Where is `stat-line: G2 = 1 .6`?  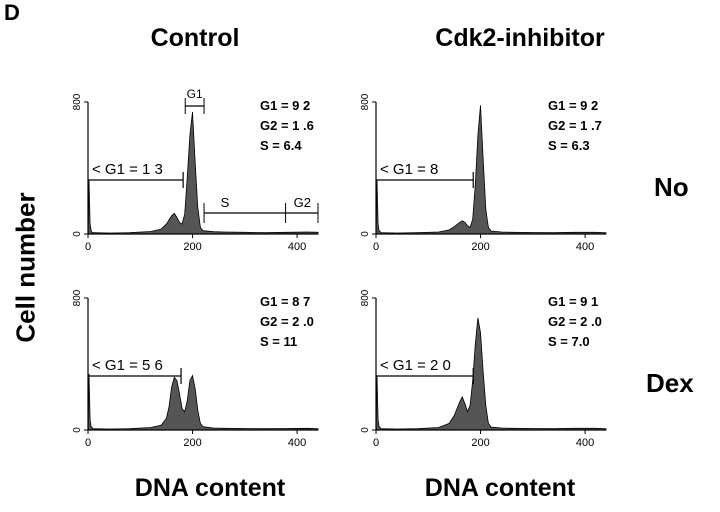 stat-line: G2 = 1 .6 is located at coordinates (287, 125).